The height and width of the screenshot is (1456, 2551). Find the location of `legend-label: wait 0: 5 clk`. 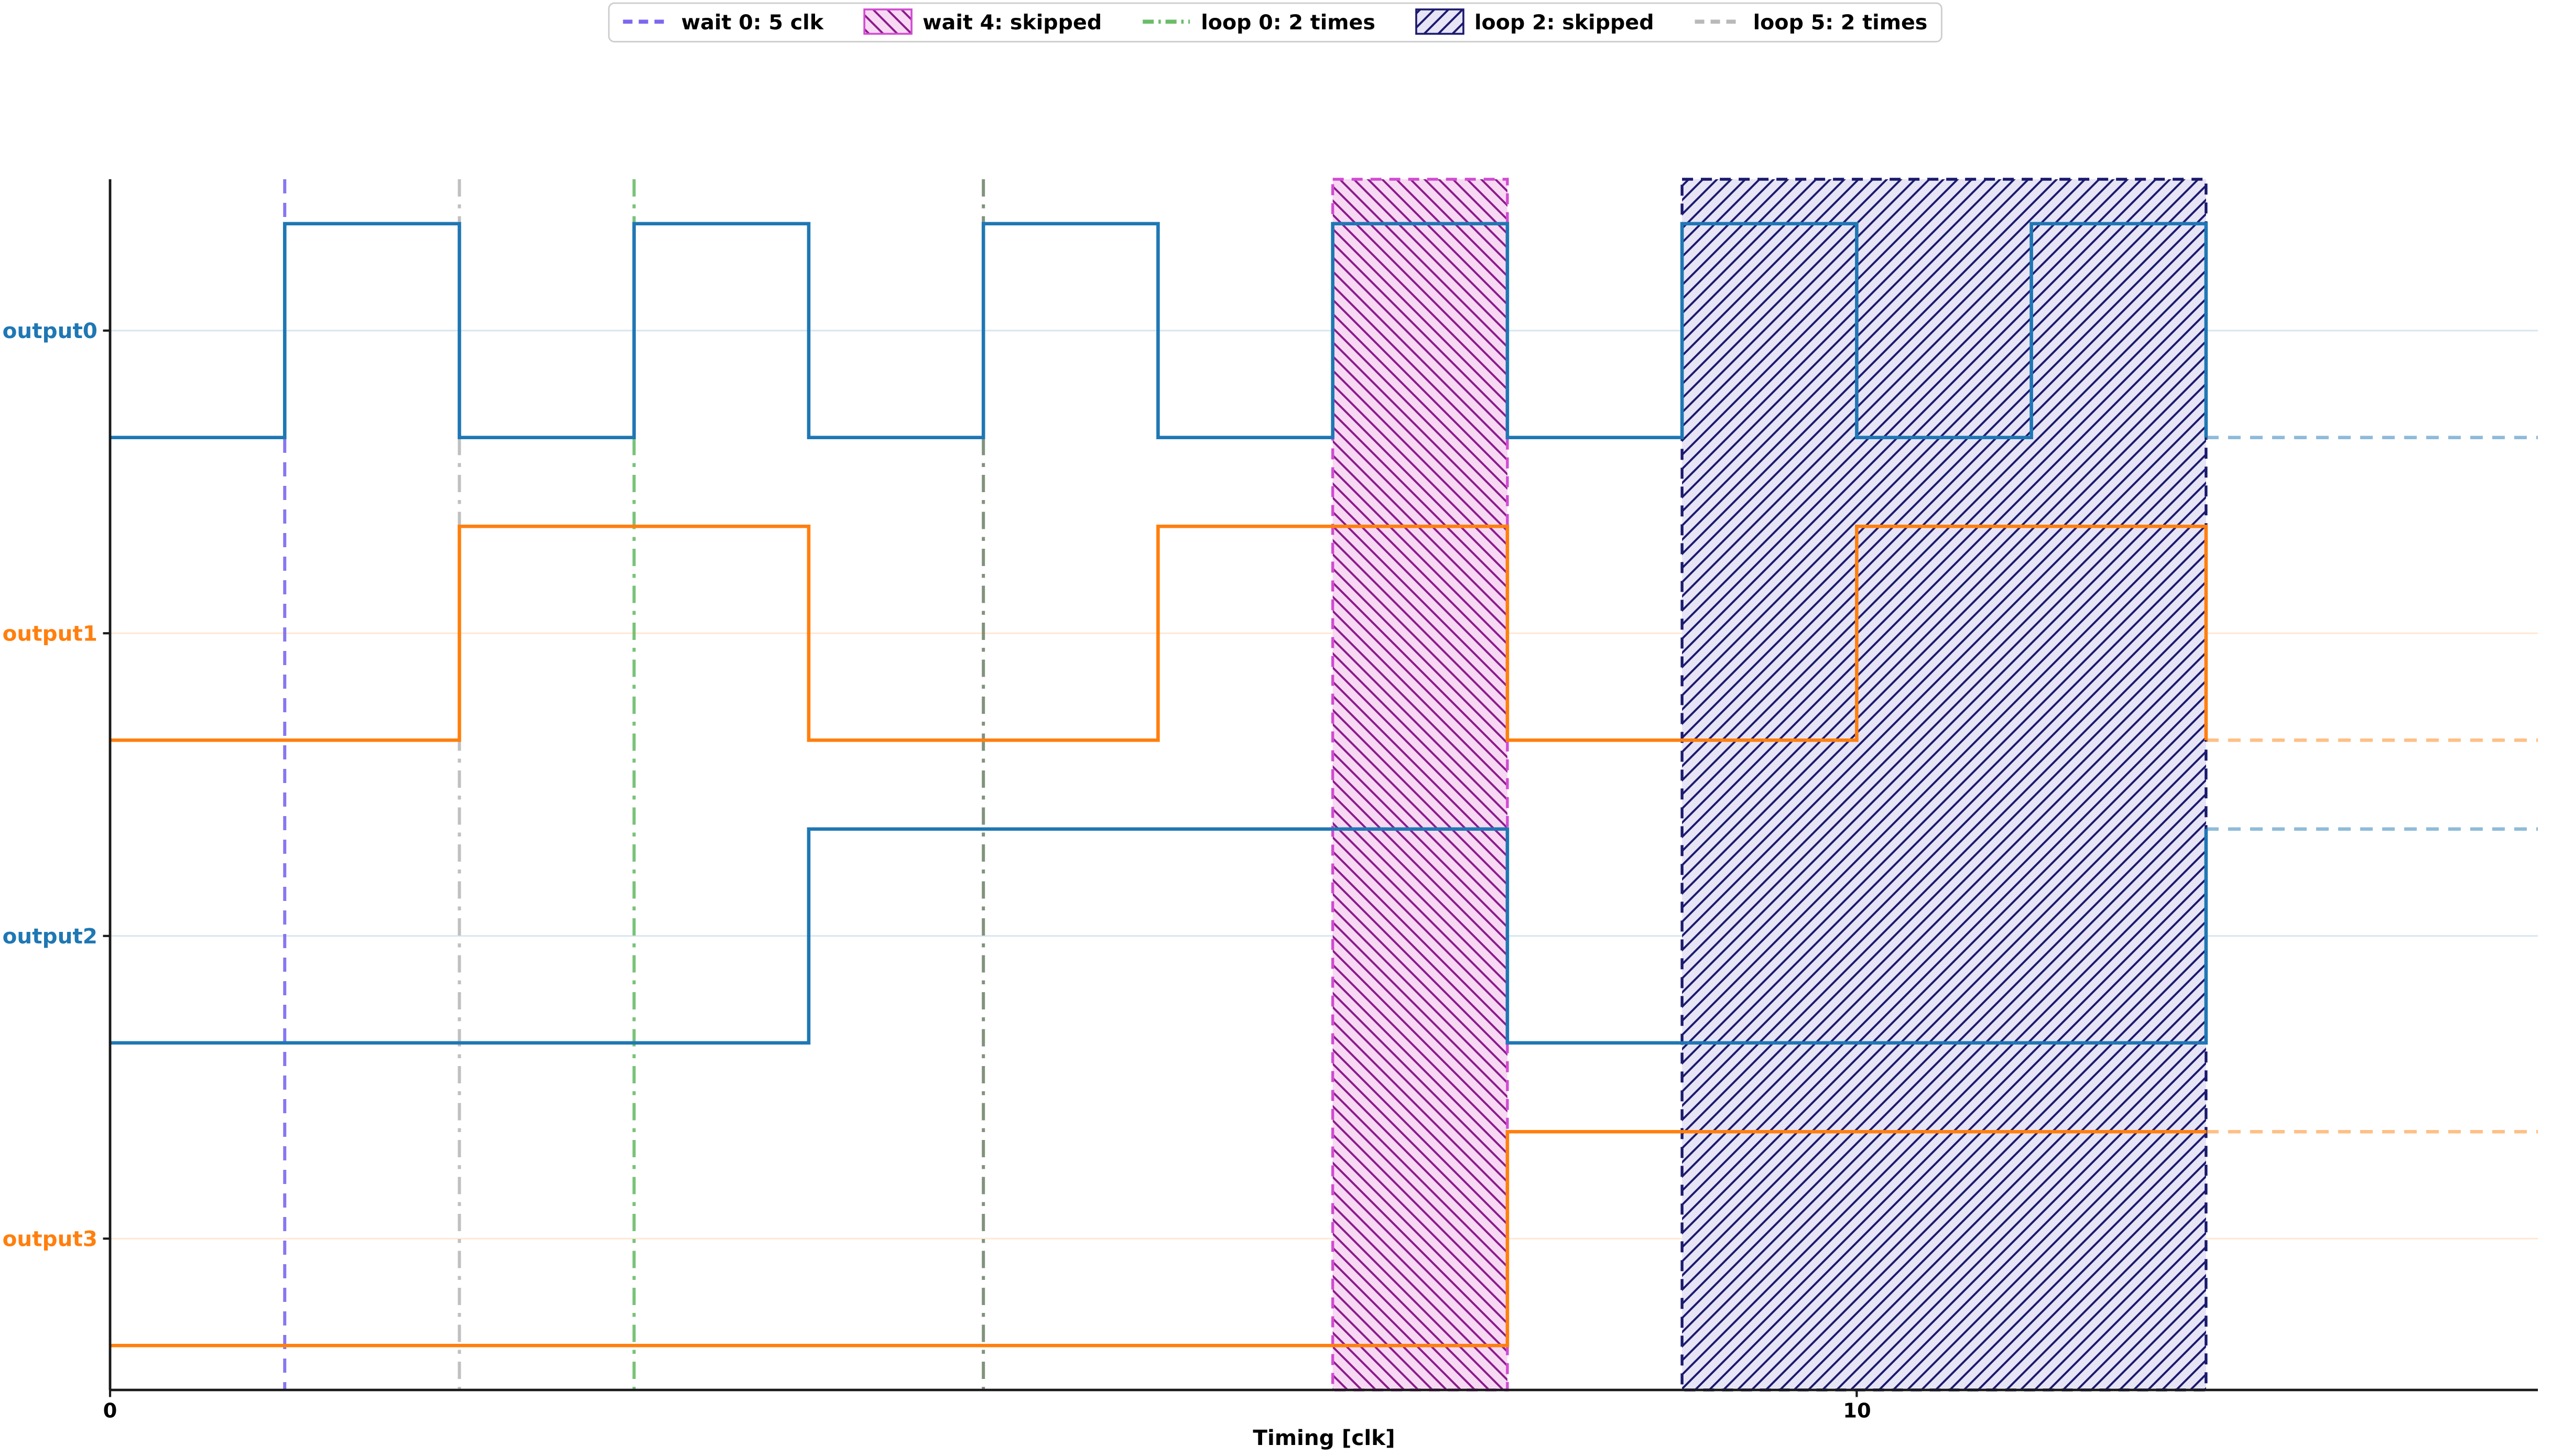

legend-label: wait 0: 5 clk is located at coordinates (752, 22).